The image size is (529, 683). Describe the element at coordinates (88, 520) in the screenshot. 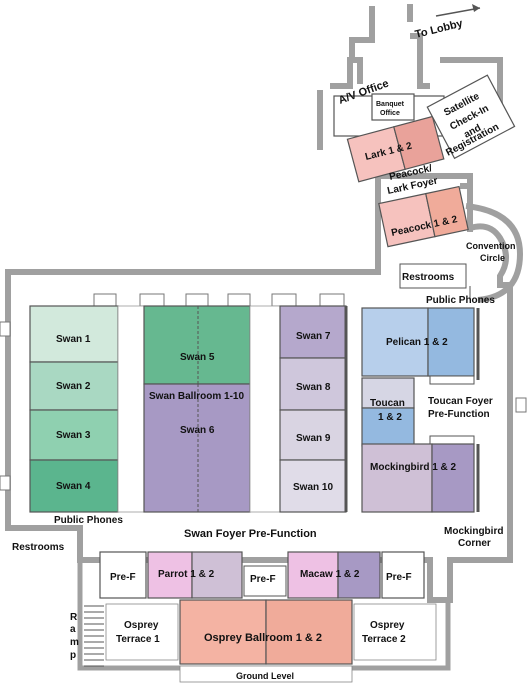

I see `public-phones-bottom-label: Public Phones` at that location.